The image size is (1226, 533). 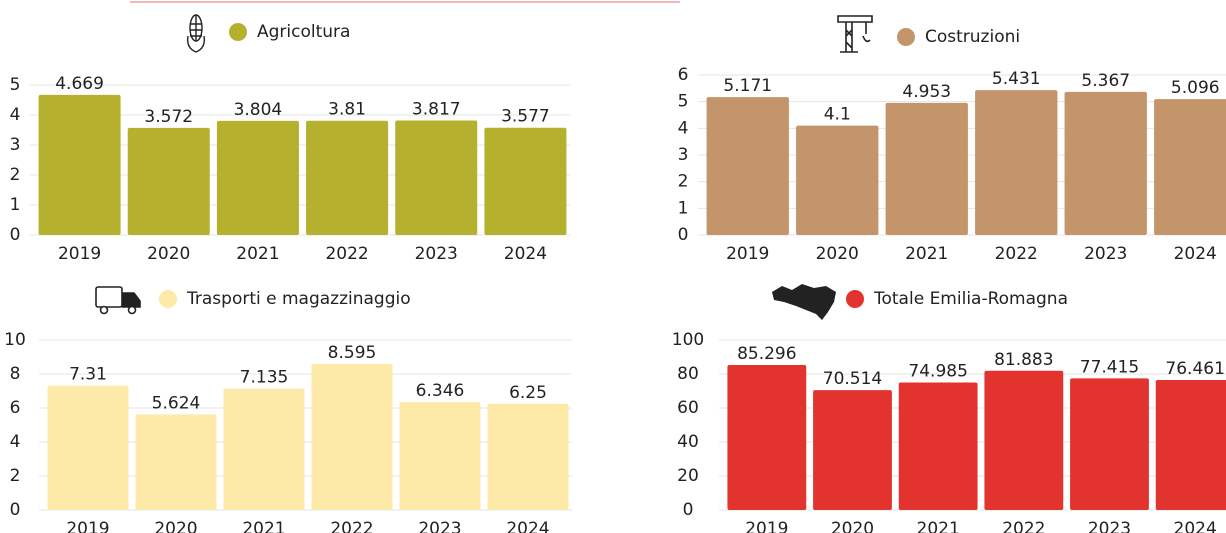 What do you see at coordinates (804, 302) in the screenshot?
I see `region-map-icon` at bounding box center [804, 302].